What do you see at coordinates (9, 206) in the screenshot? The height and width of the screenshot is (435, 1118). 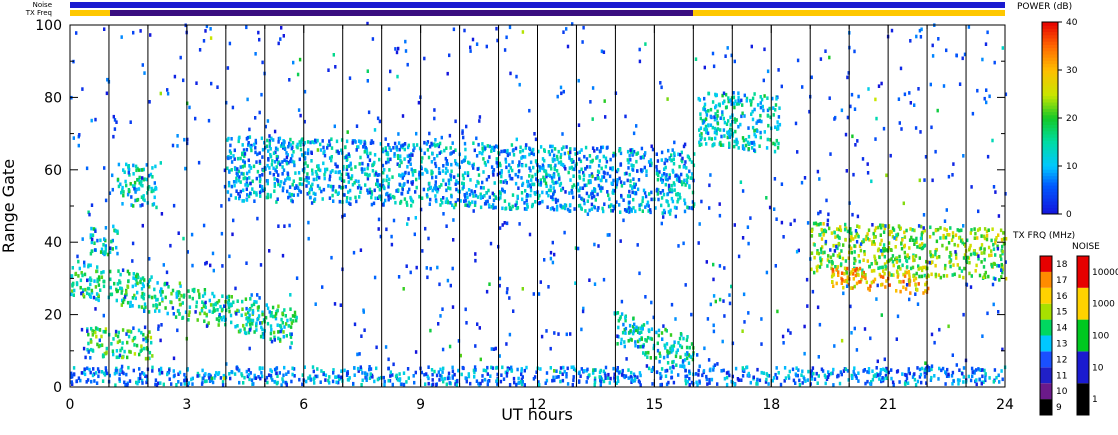 I see `y-axis-label: Range Gate` at bounding box center [9, 206].